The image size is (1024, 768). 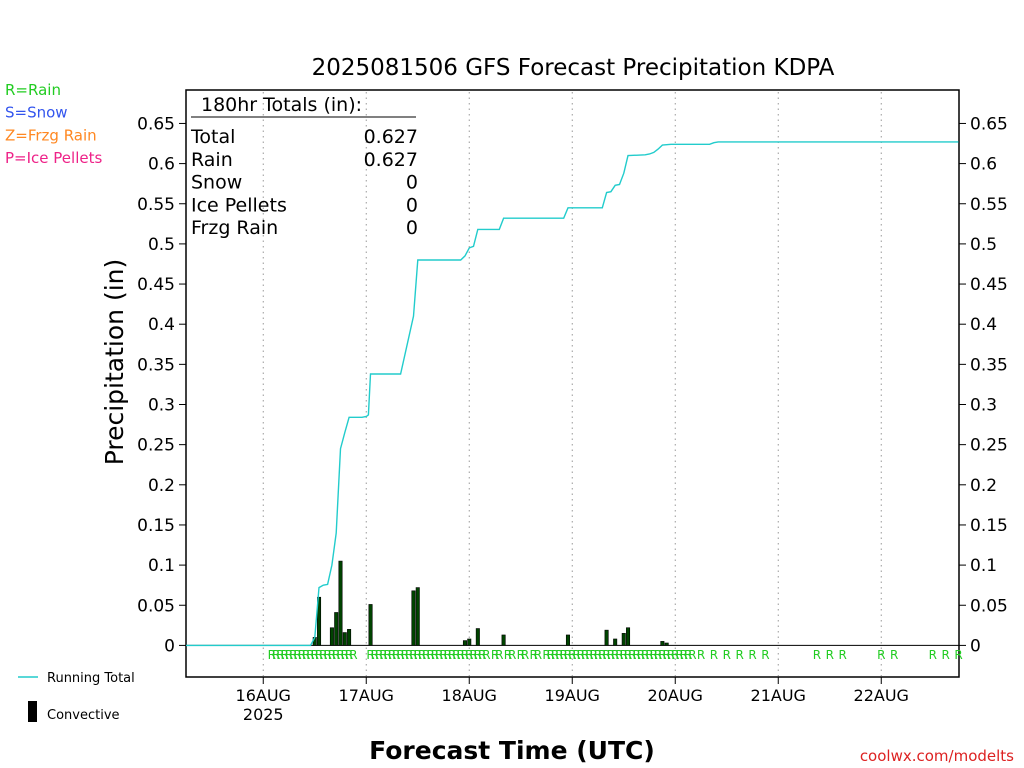 What do you see at coordinates (156, 124) in the screenshot?
I see `y-tick-label-left: 0.65` at bounding box center [156, 124].